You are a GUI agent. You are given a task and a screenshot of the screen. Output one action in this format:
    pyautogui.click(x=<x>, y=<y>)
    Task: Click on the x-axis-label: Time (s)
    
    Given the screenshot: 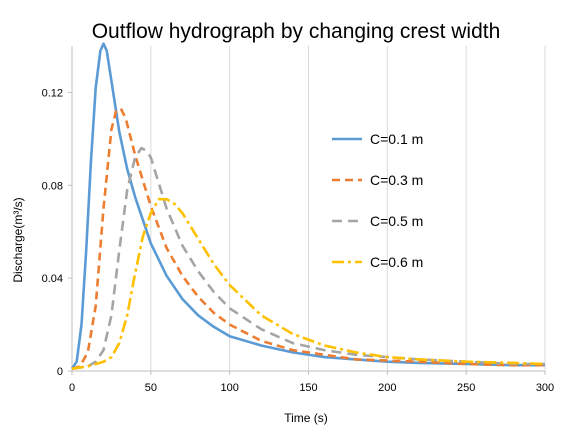 What is the action you would take?
    pyautogui.click(x=306, y=418)
    